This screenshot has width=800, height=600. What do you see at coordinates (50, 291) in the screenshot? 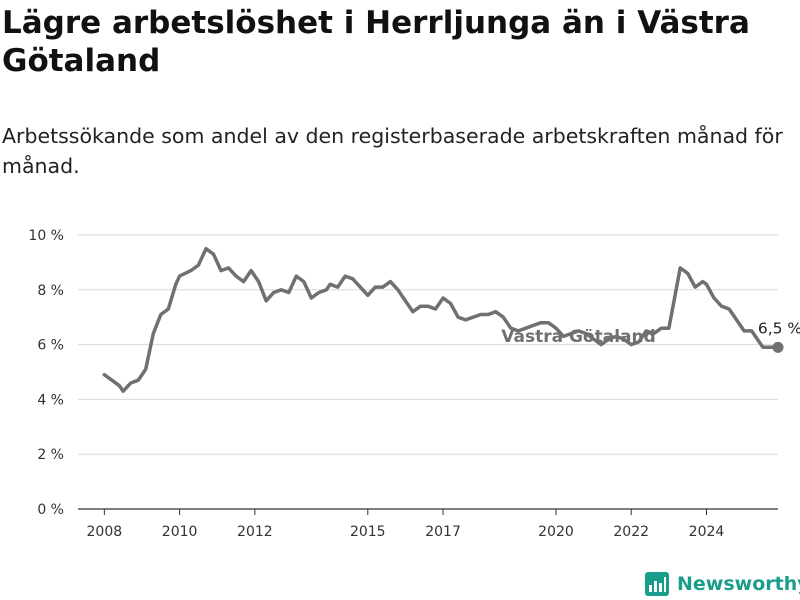
I see `y-tick-label: 8 %` at bounding box center [50, 291].